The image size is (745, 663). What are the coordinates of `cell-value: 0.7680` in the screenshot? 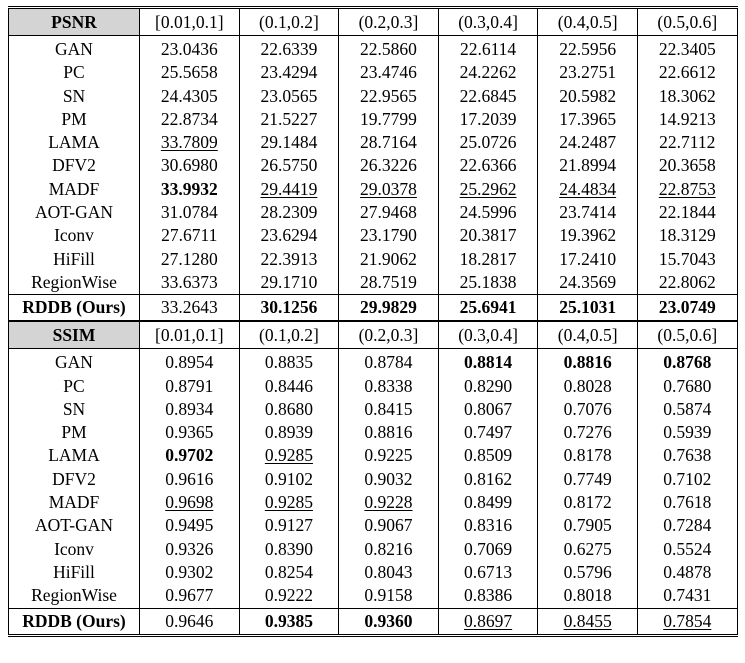 It's located at (687, 385).